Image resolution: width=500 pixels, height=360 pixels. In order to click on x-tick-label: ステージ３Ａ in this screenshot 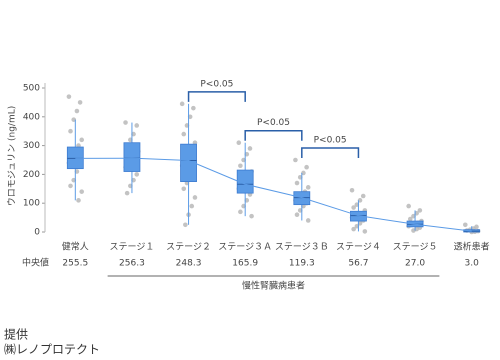, I will do `click(245, 247)`.